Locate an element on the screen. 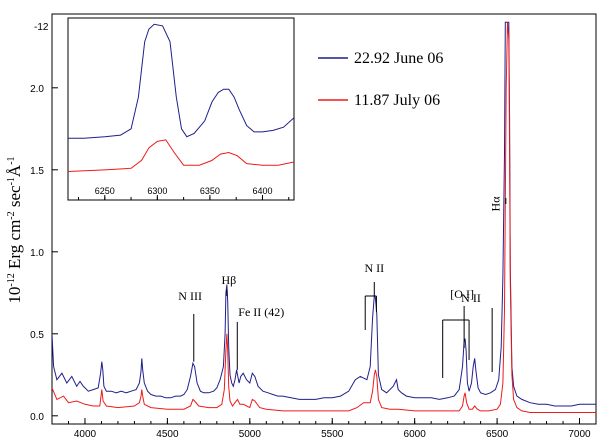 Image resolution: width=600 pixels, height=440 pixels. y-label-base: 10 is located at coordinates (14, 295).